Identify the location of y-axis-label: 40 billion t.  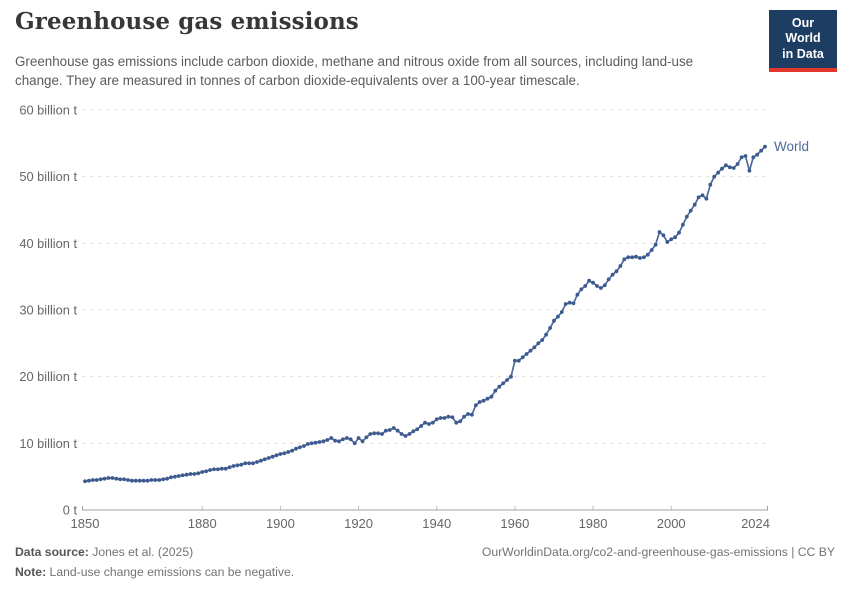
(48, 243).